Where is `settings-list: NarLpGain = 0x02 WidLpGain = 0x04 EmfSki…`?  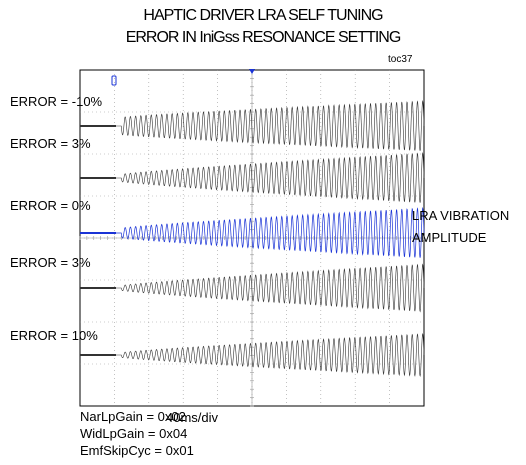 settings-list: NarLpGain = 0x02 WidLpGain = 0x04 EmfSki… is located at coordinates (137, 433).